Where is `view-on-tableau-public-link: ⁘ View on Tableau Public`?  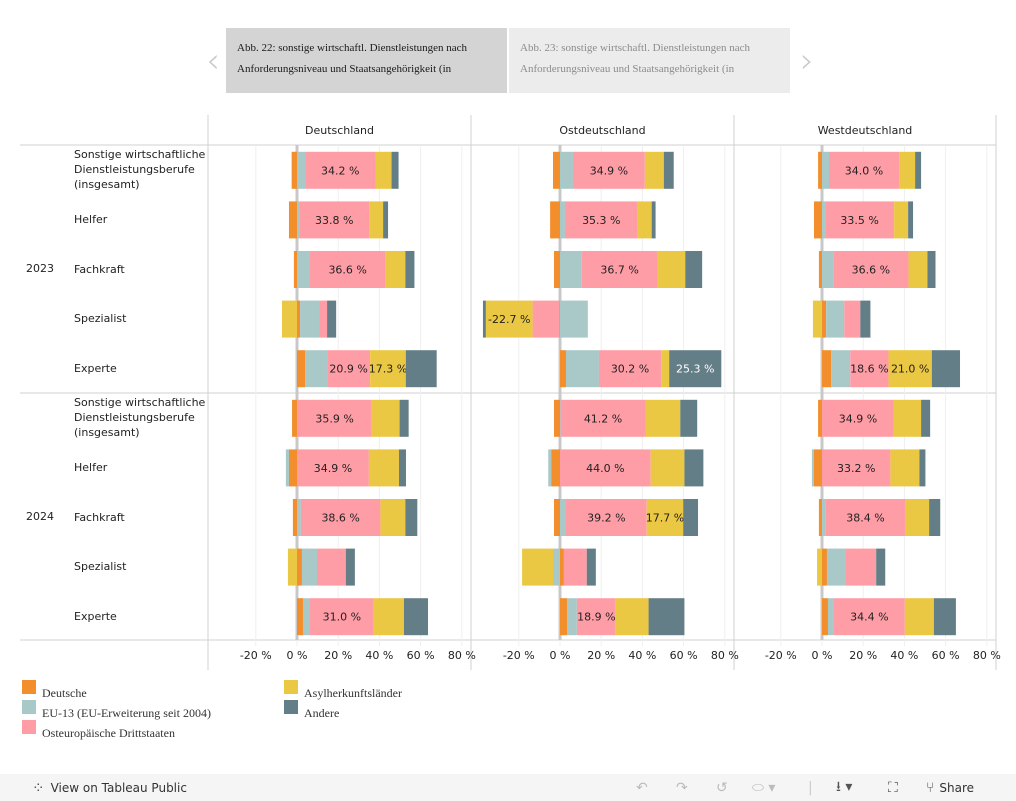
view-on-tableau-public-link: ⁘ View on Tableau Public is located at coordinates (109, 787).